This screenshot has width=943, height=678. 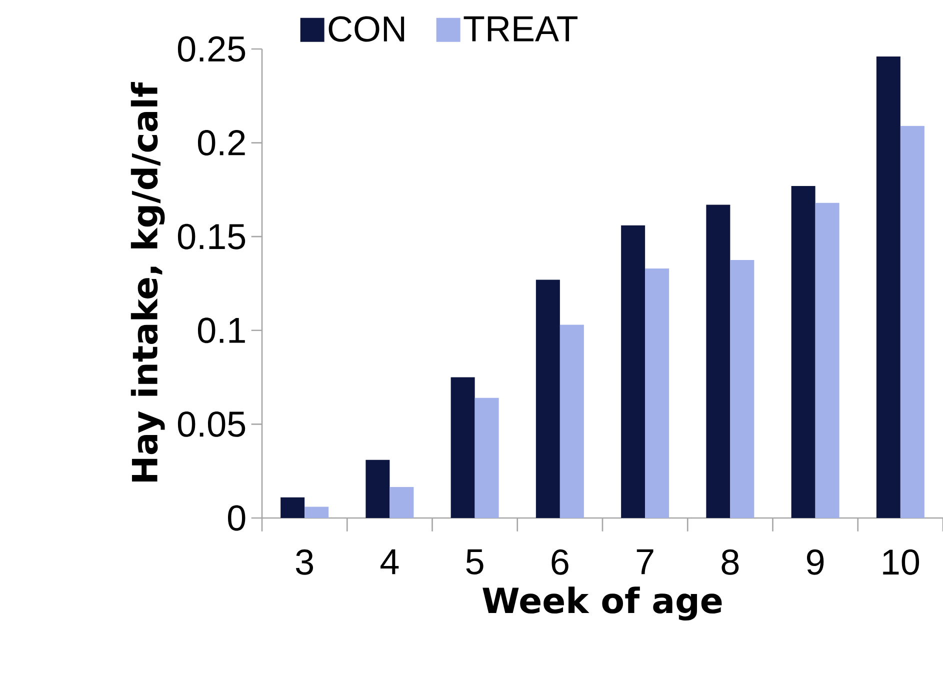 I want to click on x-tick-label: 4, so click(x=389, y=561).